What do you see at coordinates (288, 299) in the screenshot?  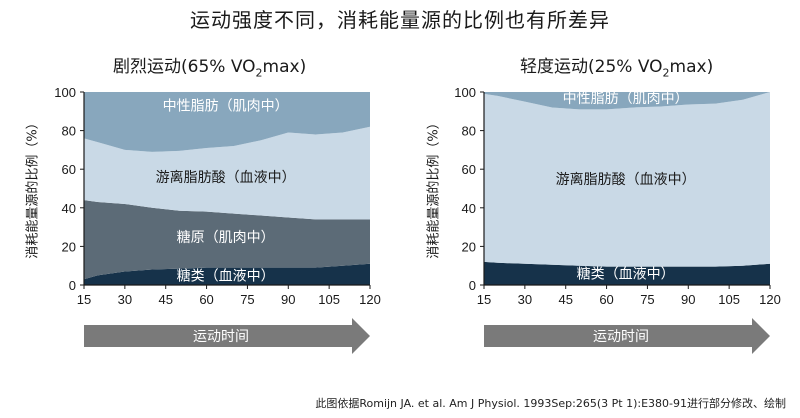 I see `left-x-tick-label: 90` at bounding box center [288, 299].